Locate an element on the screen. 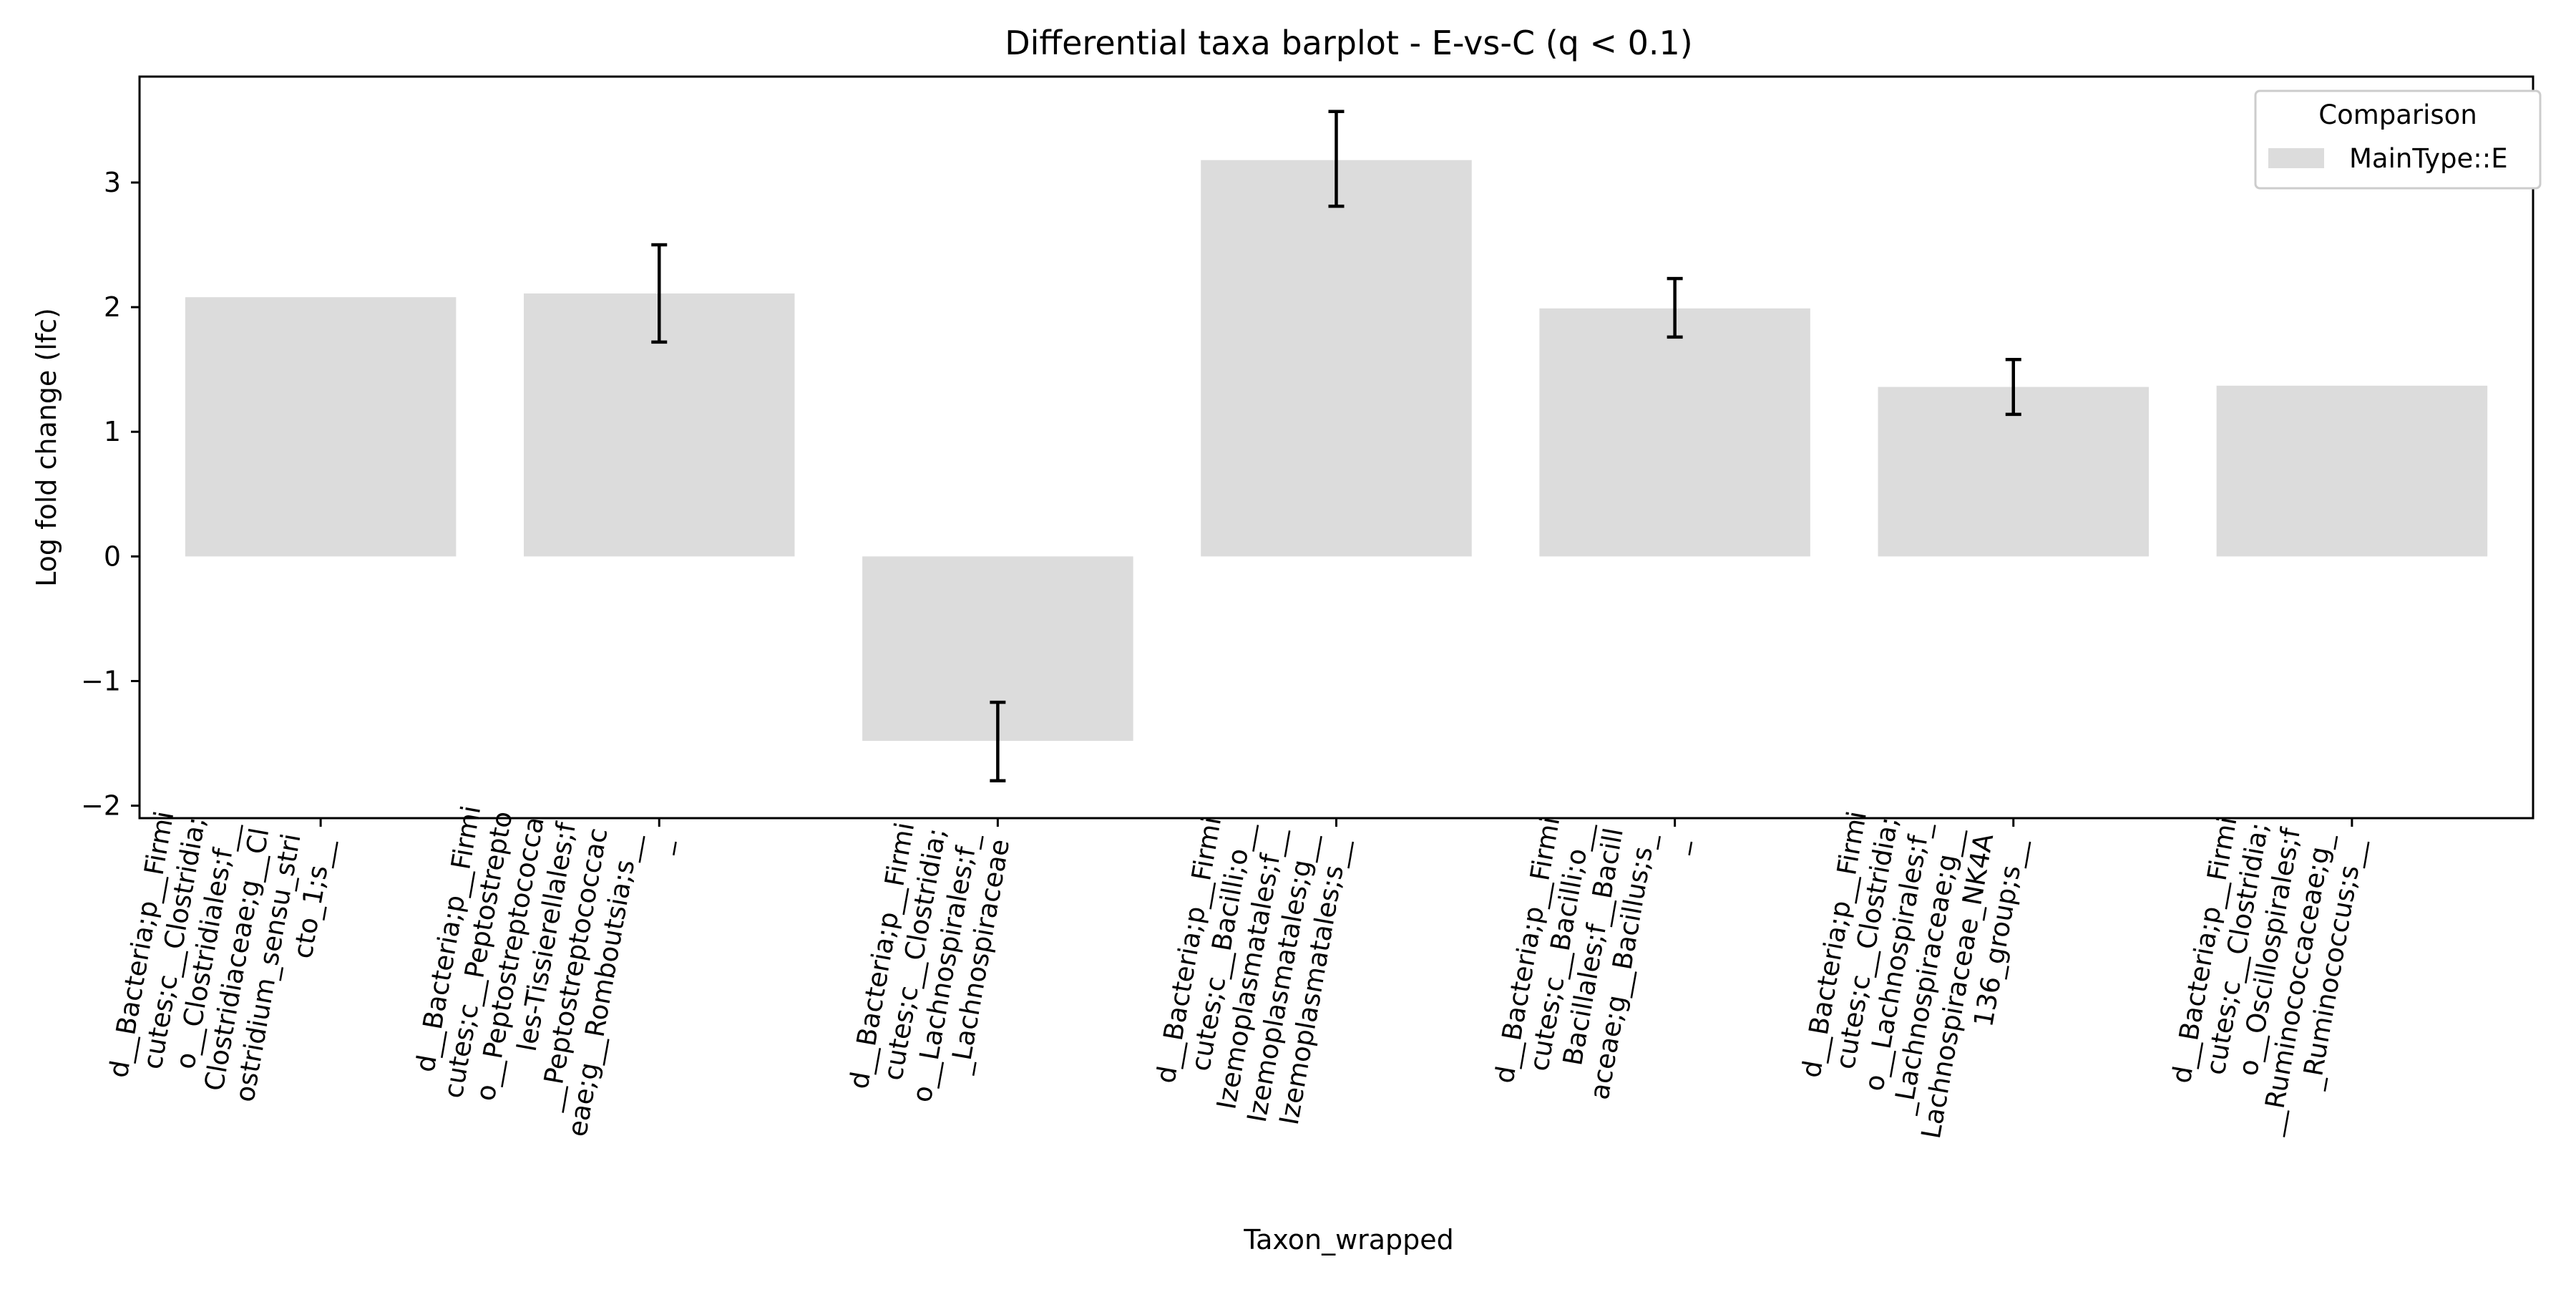  y-tick-label: 3 is located at coordinates (112, 182).